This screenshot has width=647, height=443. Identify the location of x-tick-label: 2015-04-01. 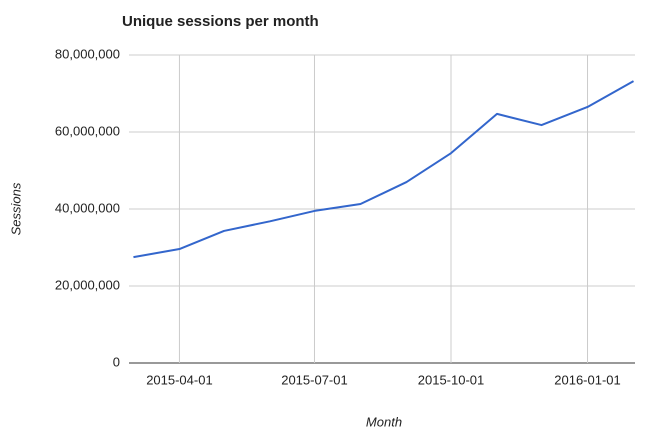
(179, 379).